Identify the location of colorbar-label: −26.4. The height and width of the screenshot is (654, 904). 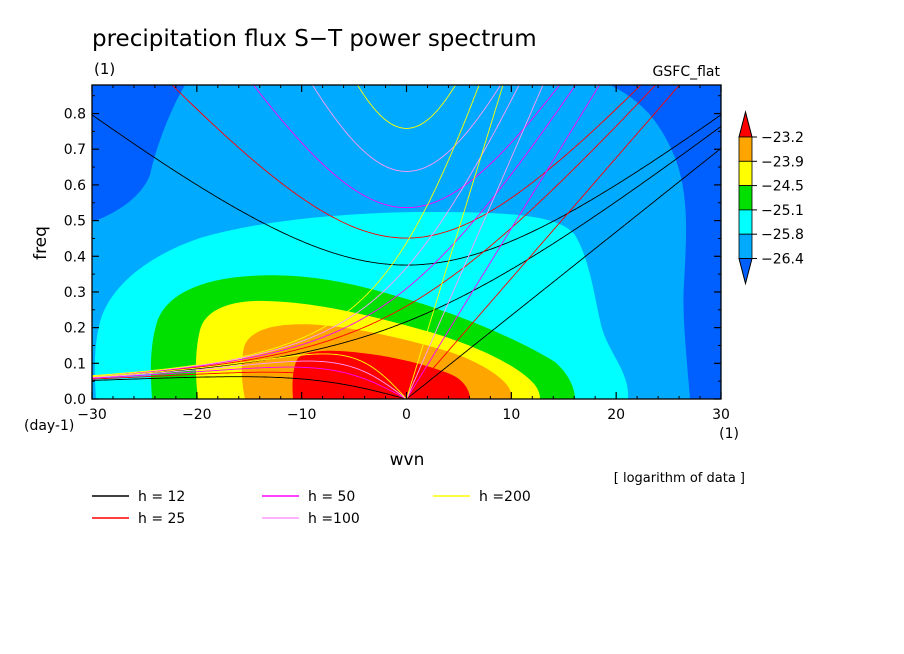
(782, 260).